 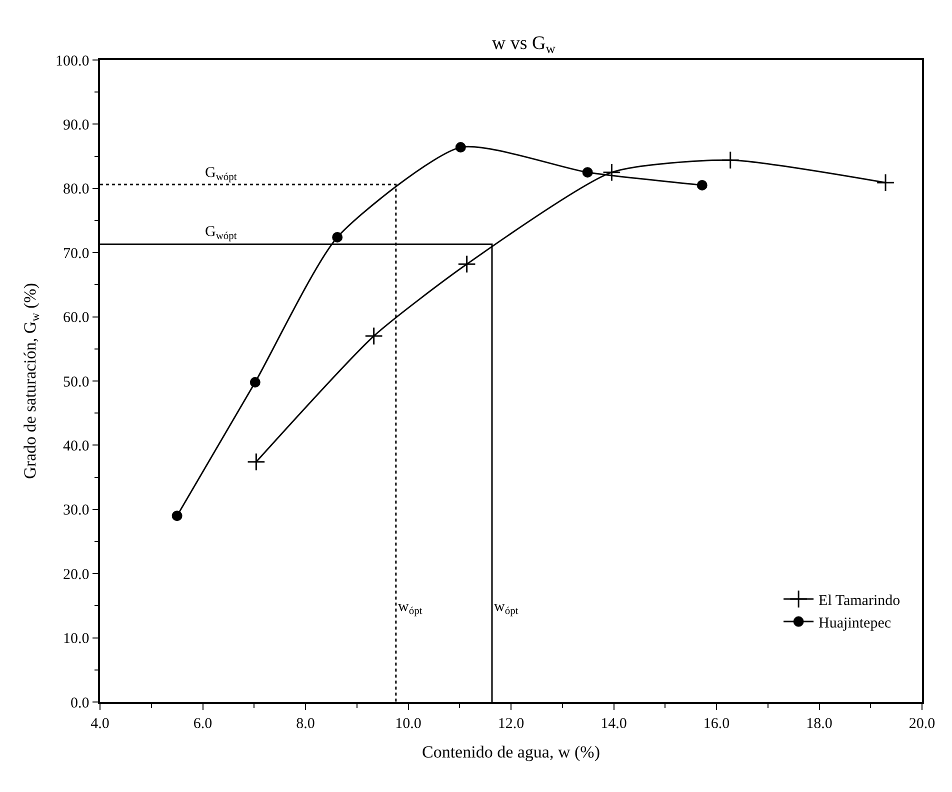 I want to click on x-tick-label: 12.0, so click(x=511, y=724).